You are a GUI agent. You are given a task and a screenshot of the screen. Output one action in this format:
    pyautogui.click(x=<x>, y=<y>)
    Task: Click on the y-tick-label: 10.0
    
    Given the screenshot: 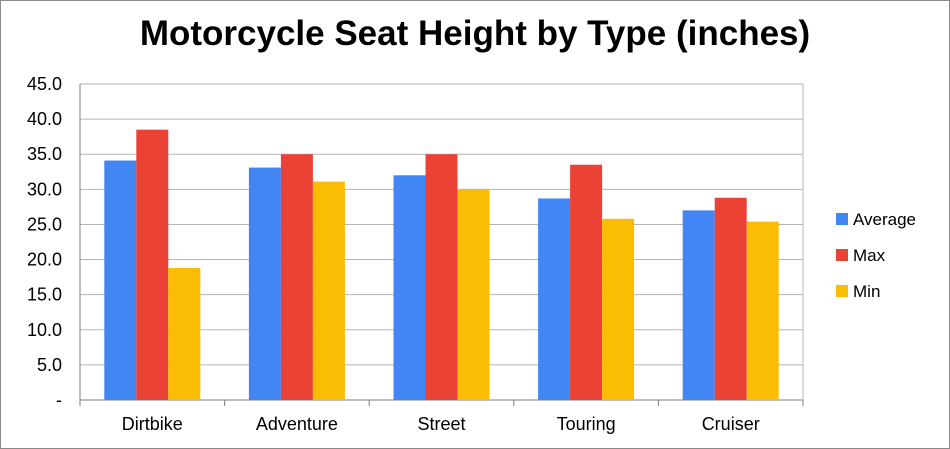 What is the action you would take?
    pyautogui.click(x=44, y=330)
    